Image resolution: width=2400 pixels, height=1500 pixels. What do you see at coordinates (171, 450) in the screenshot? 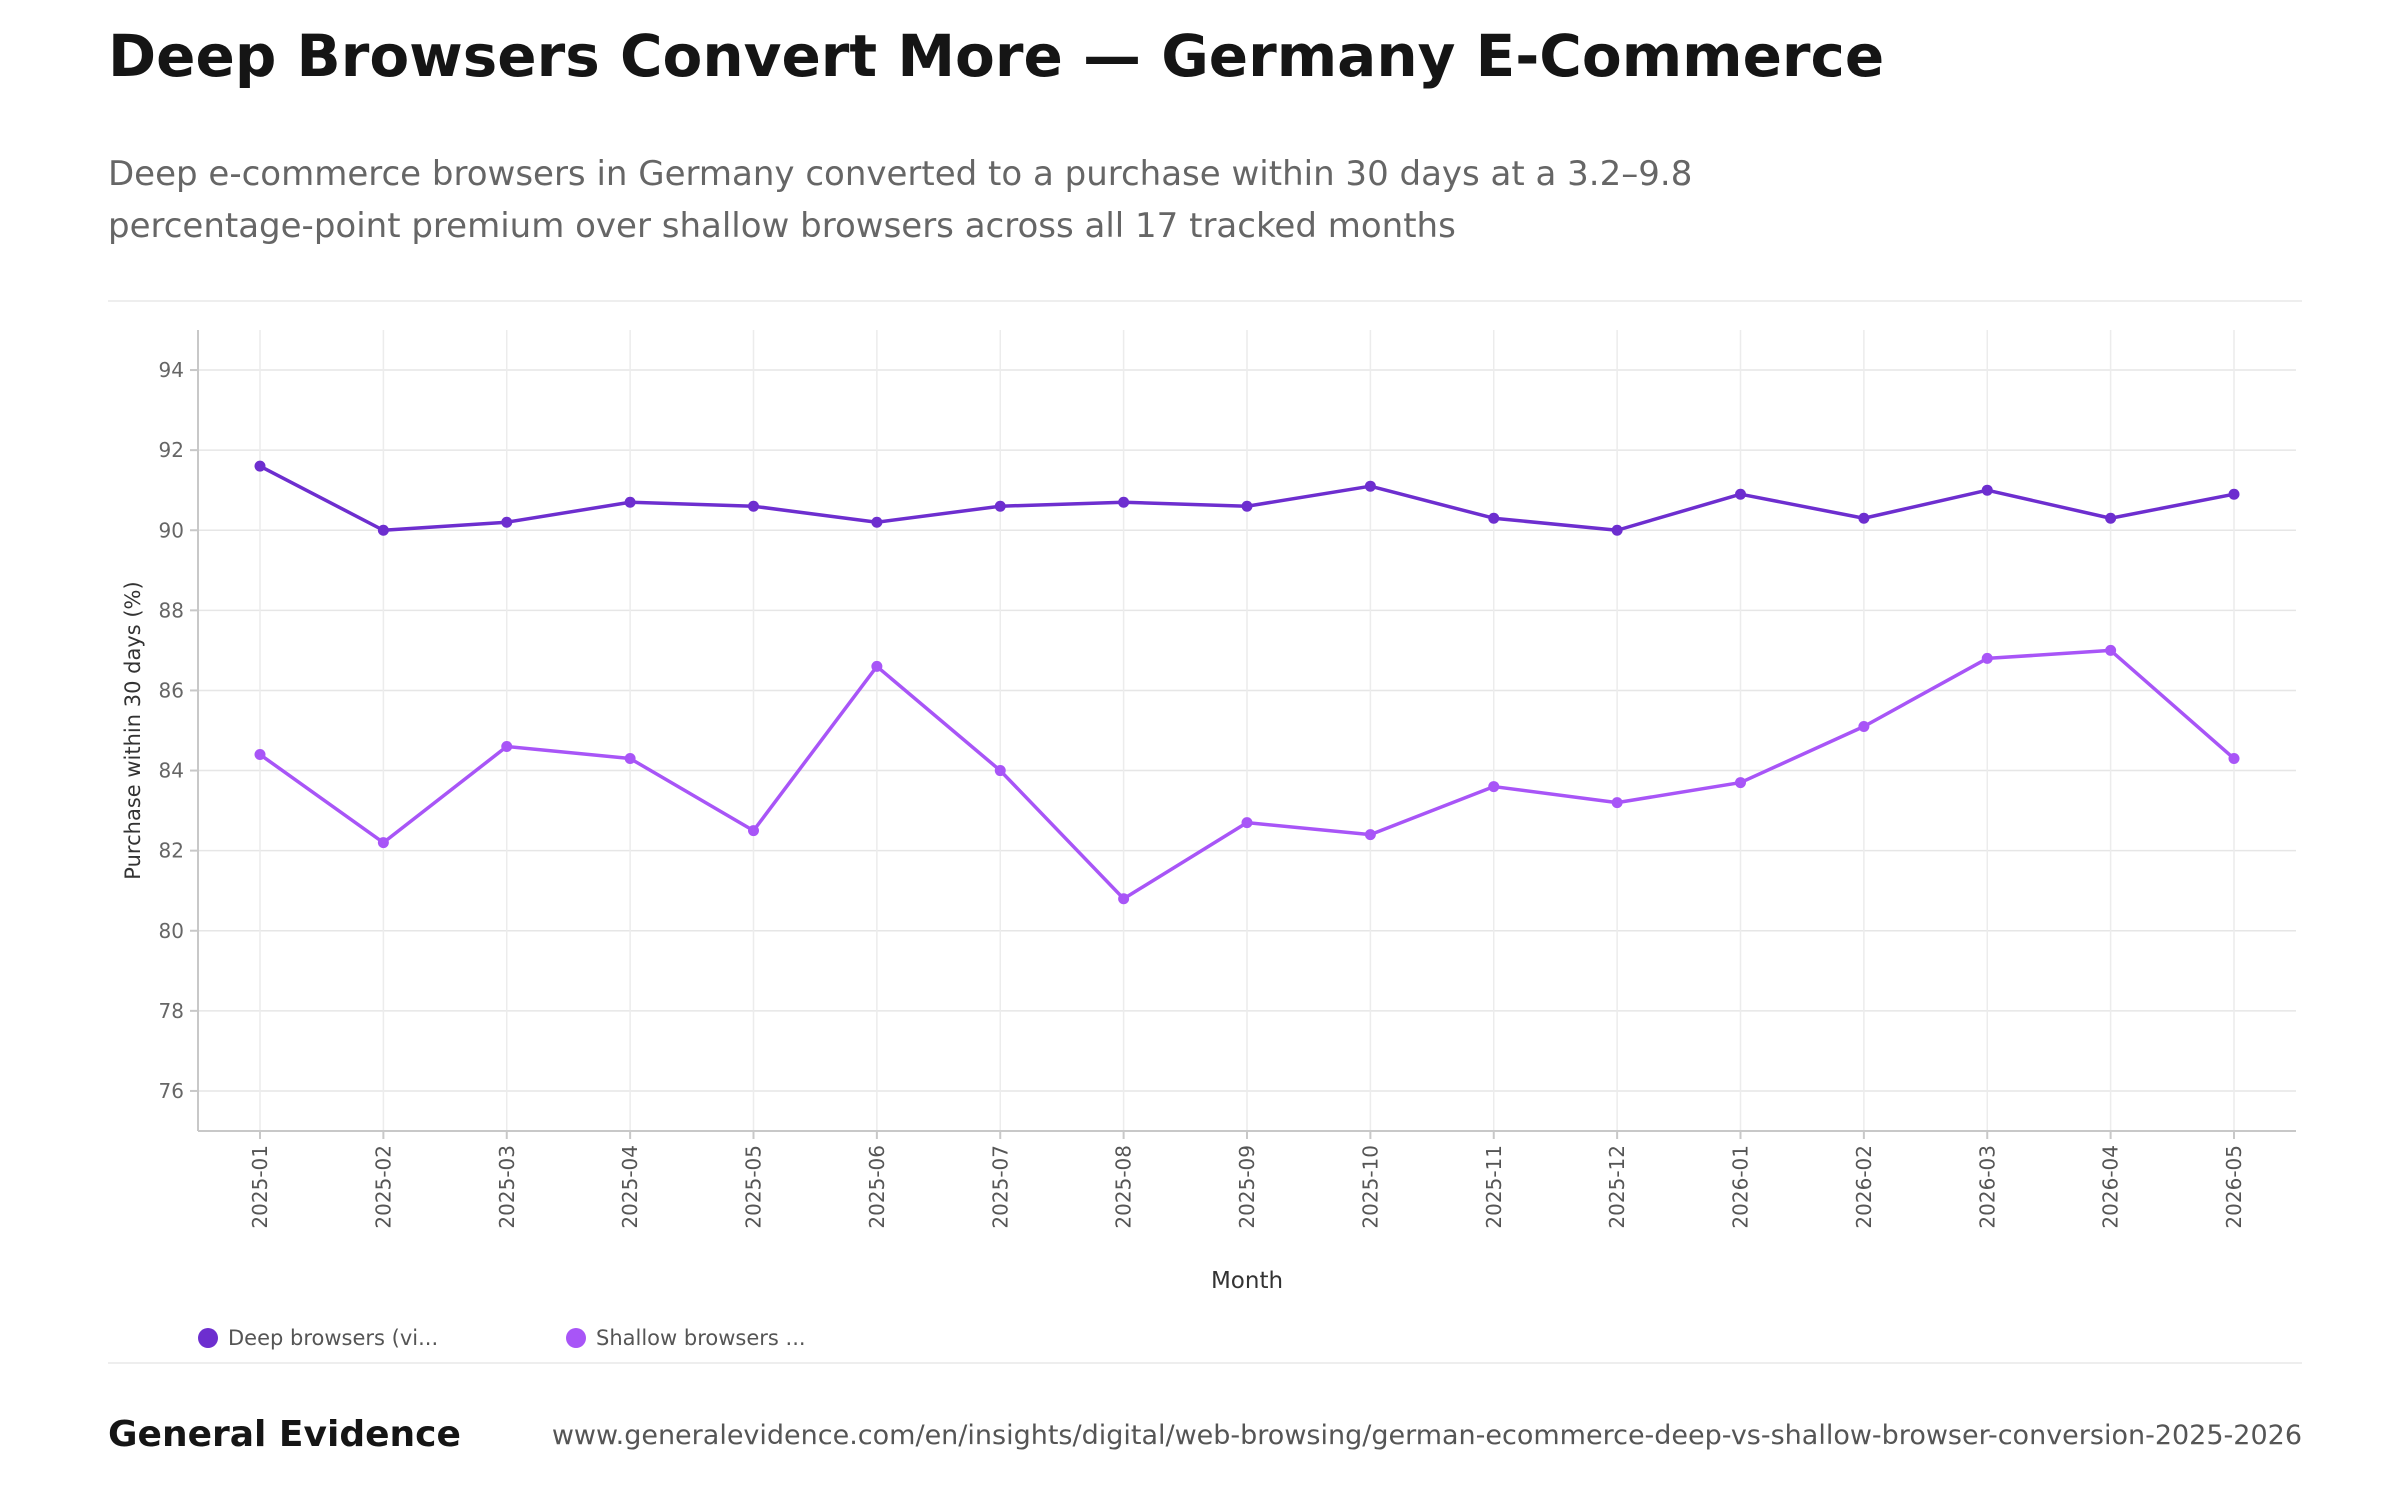
I see `y-tick-label: 92` at bounding box center [171, 450].